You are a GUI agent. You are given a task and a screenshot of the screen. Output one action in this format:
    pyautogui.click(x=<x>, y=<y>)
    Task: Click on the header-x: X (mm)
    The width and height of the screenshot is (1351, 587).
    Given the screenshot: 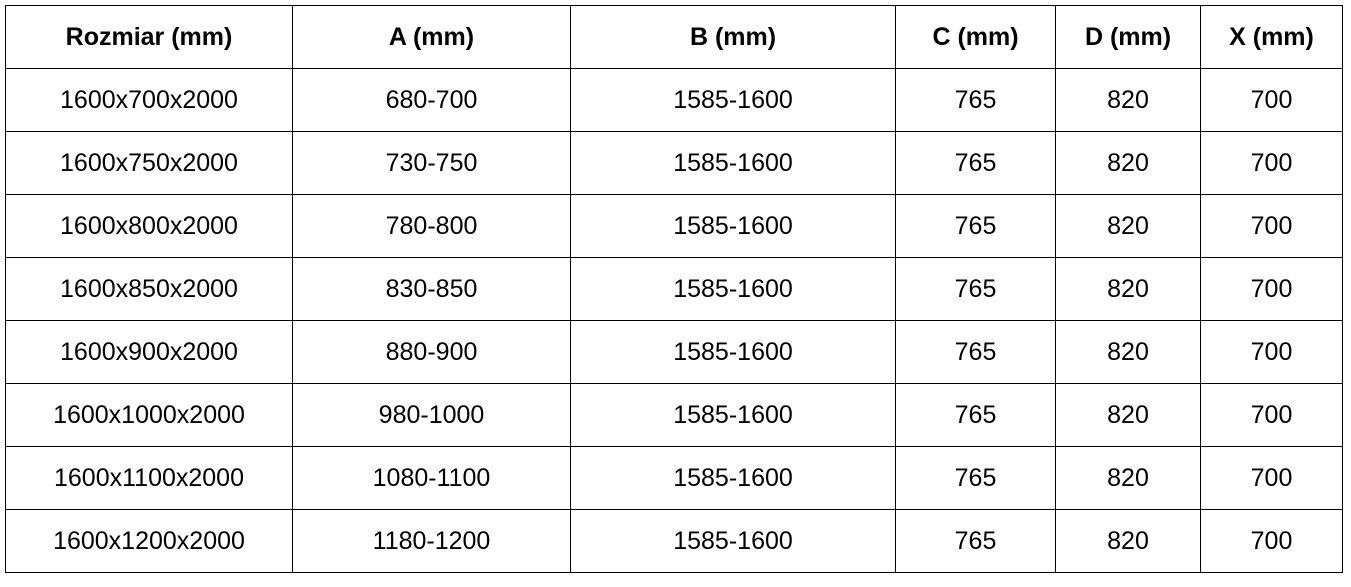 What is the action you would take?
    pyautogui.click(x=1271, y=37)
    